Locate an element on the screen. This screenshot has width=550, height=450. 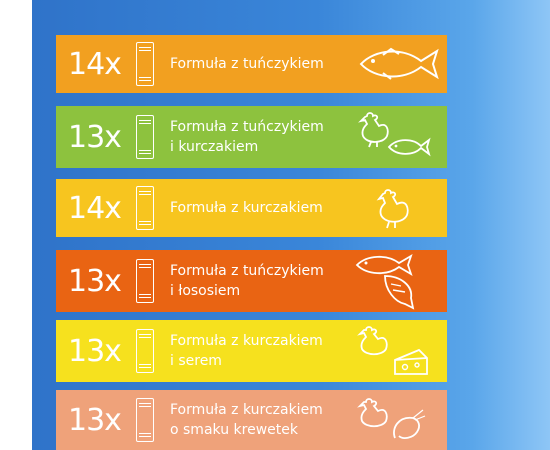
variant-label: Formuła z kurczakiem o smaku krewetek is located at coordinates (260, 420).